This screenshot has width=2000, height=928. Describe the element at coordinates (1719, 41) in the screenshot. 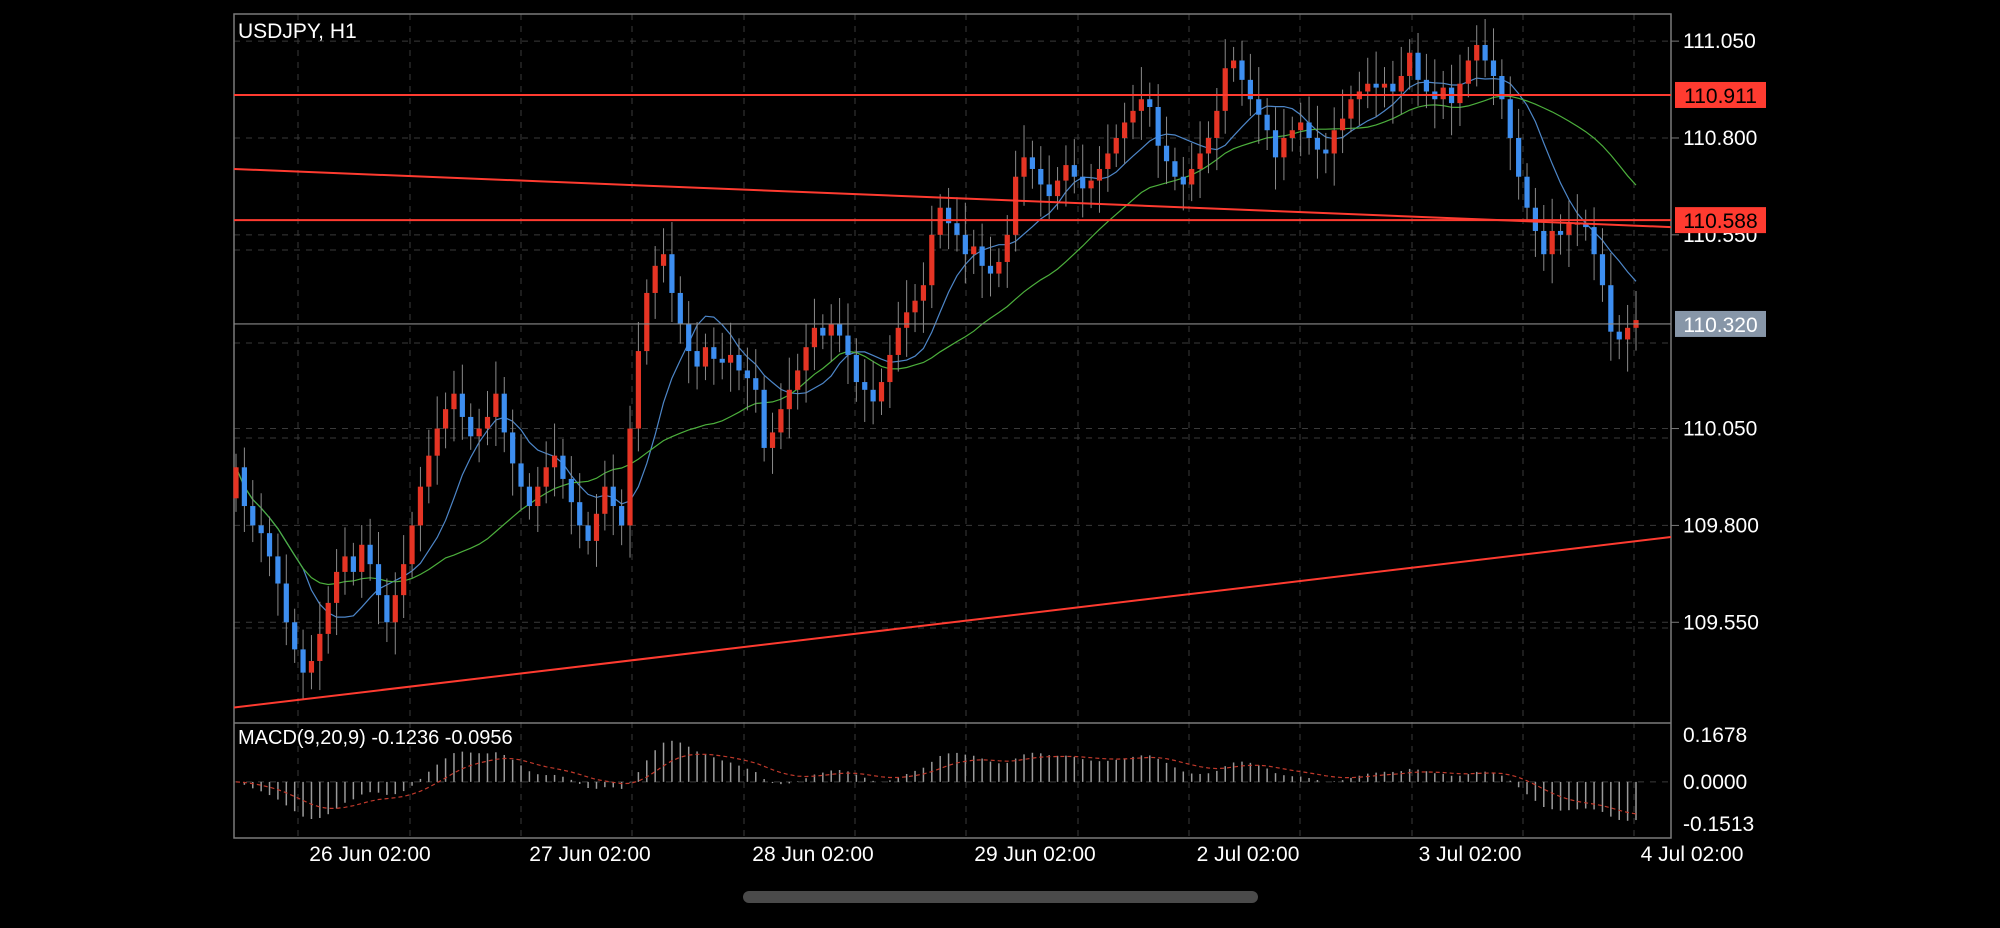

I see `y-tick-label: 111.050` at that location.